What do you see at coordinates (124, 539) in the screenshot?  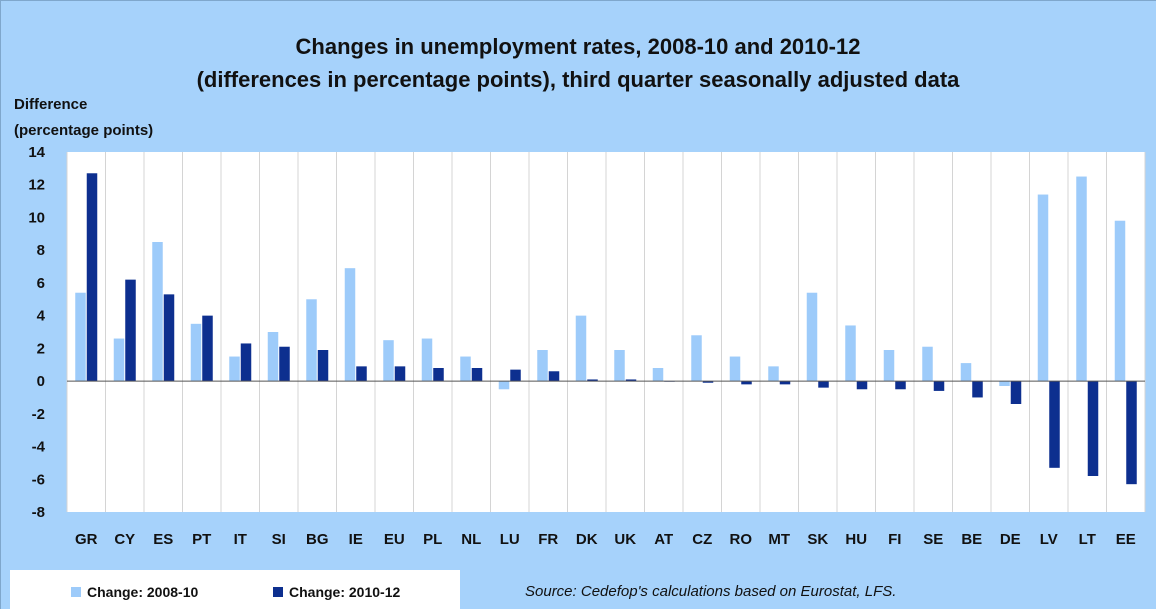 I see `x-tick-label: CY` at bounding box center [124, 539].